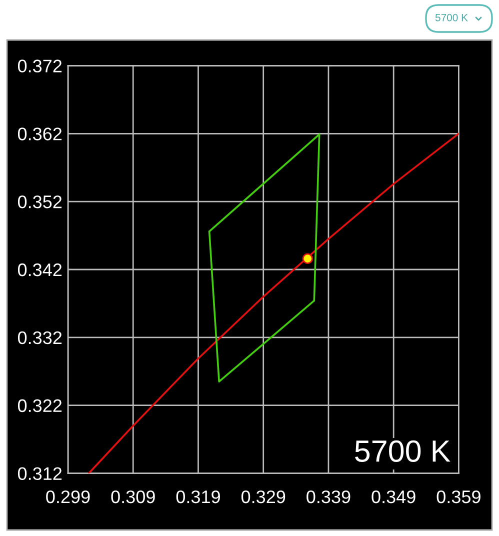 The image size is (499, 536). I want to click on y-tick-label: 0.322, so click(40, 405).